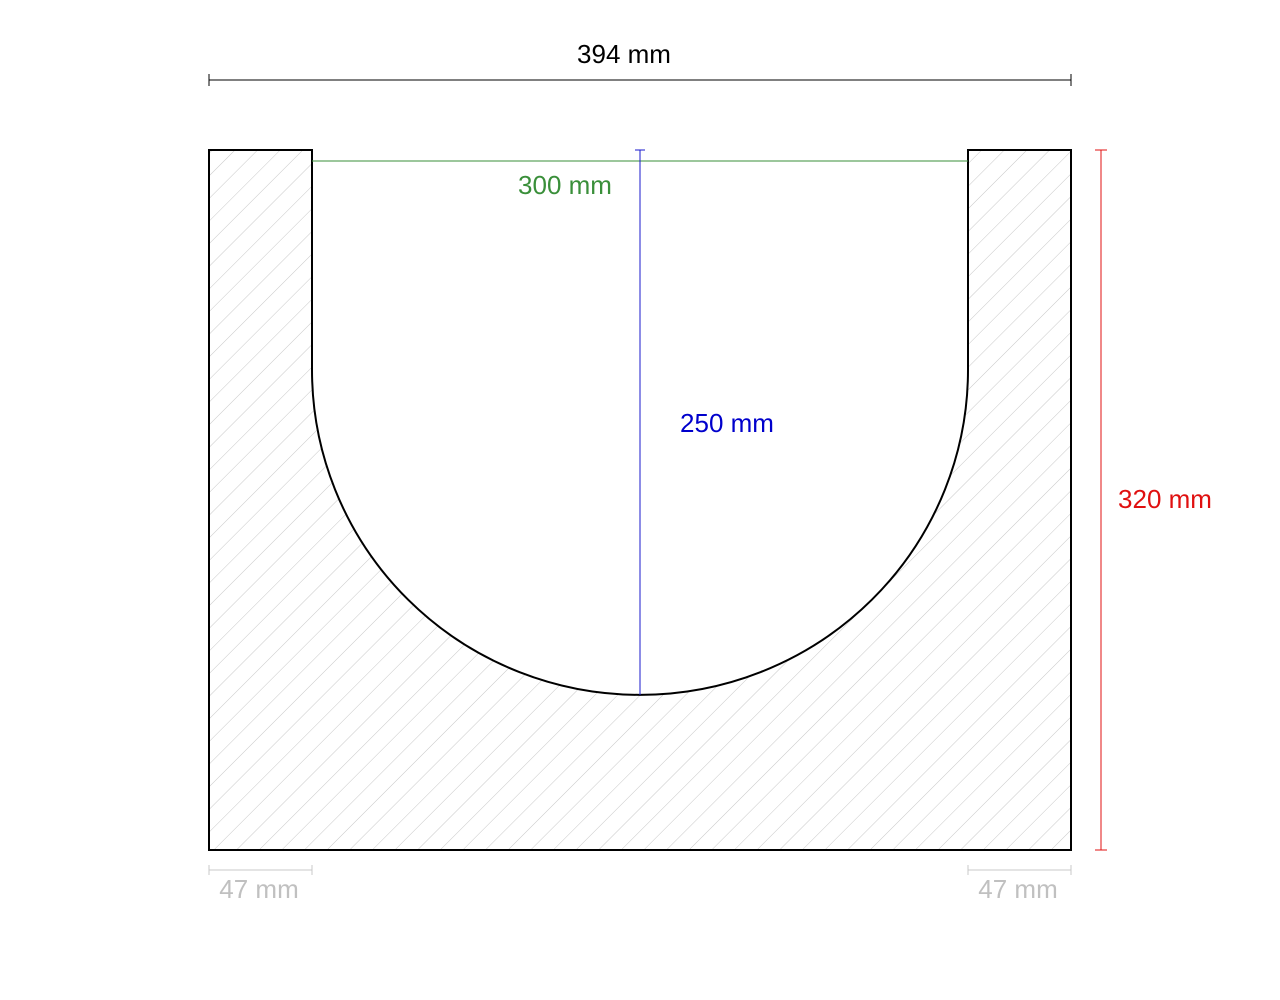 The height and width of the screenshot is (1000, 1280). Describe the element at coordinates (1165, 499) in the screenshot. I see `overall-height-label: 320 mm` at that location.